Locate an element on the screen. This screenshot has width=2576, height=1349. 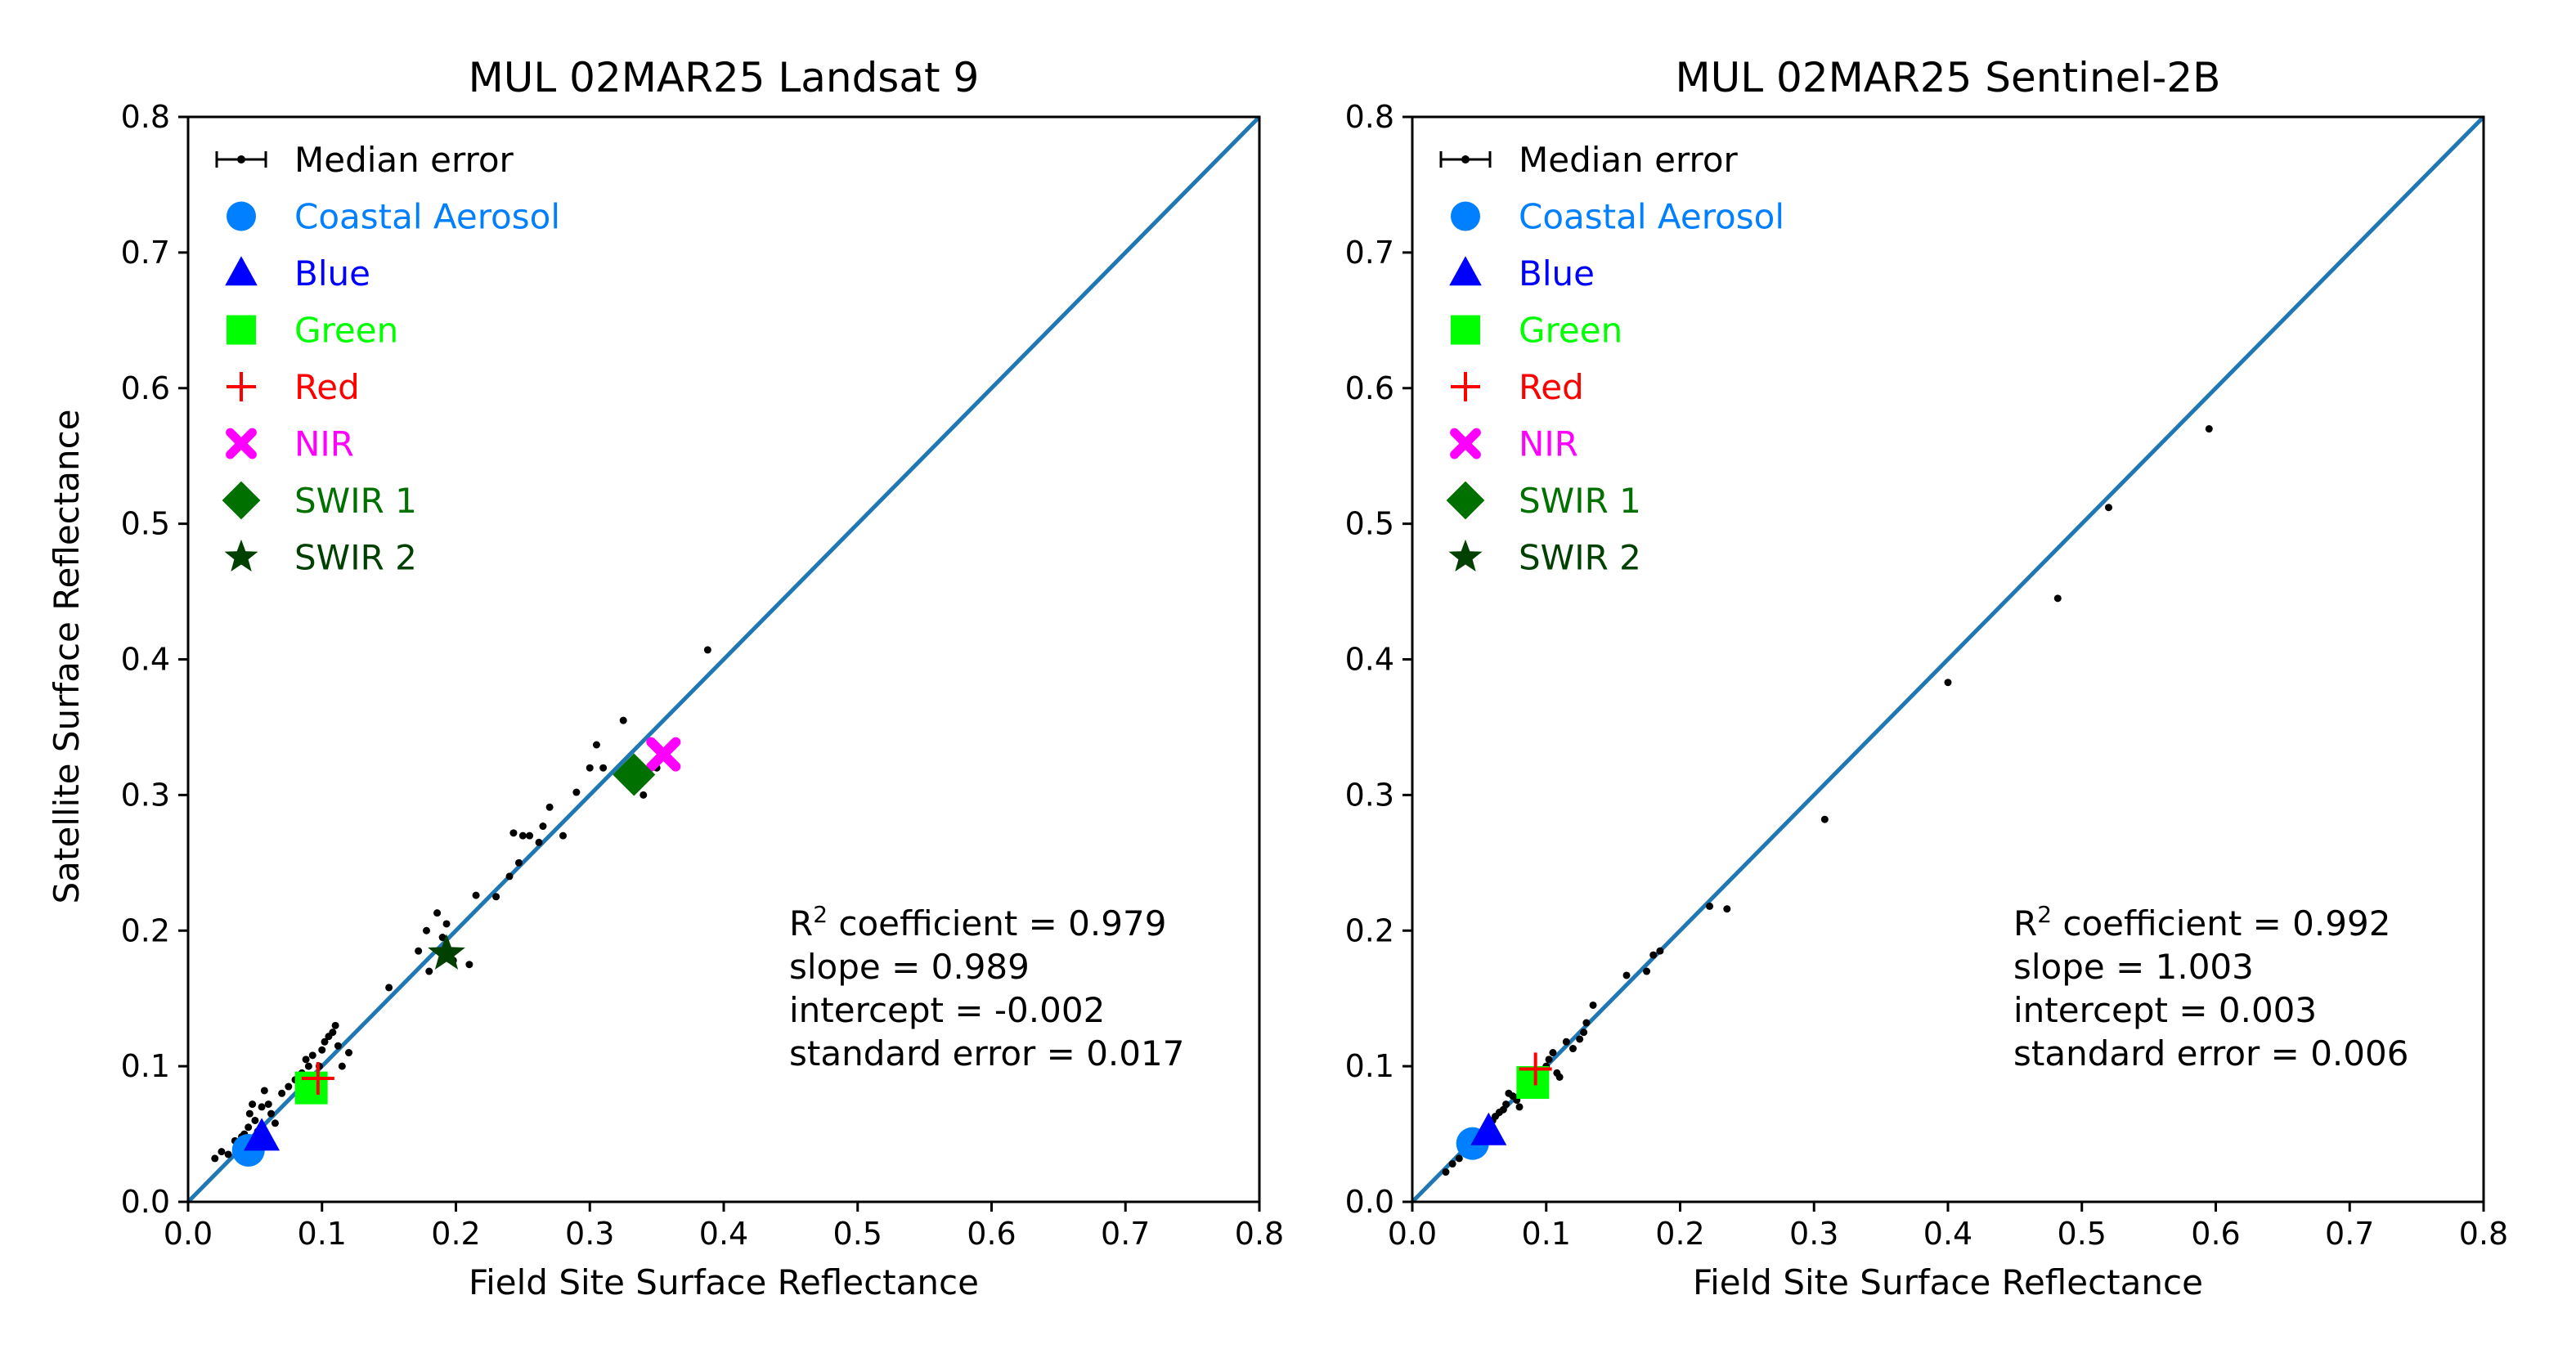
legend-swir-2-entry: SWIR 2 is located at coordinates (320, 558).